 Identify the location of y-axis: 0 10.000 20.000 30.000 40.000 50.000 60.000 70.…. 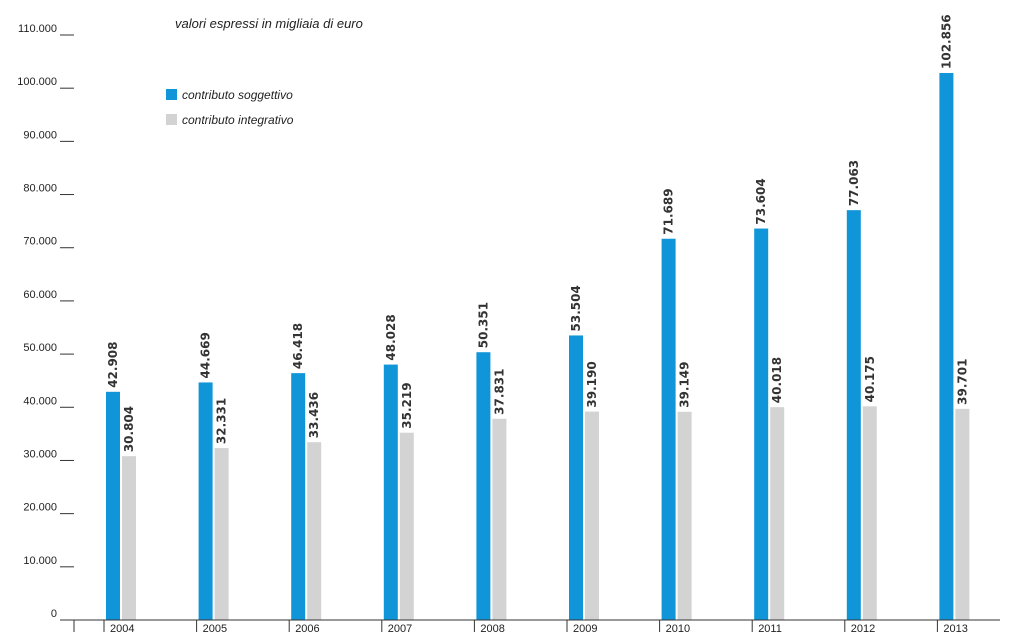
(45, 322).